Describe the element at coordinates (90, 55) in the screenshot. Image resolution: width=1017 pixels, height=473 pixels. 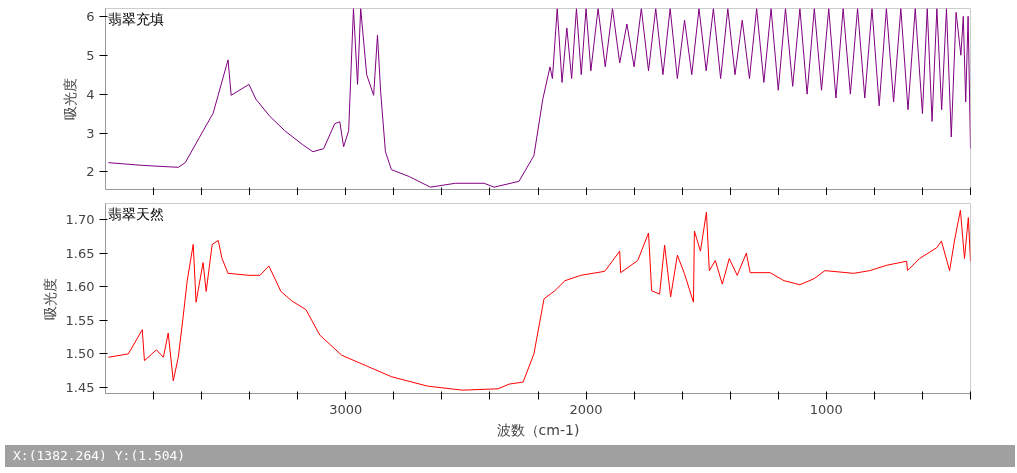
I see `y-tick-label: 5` at that location.